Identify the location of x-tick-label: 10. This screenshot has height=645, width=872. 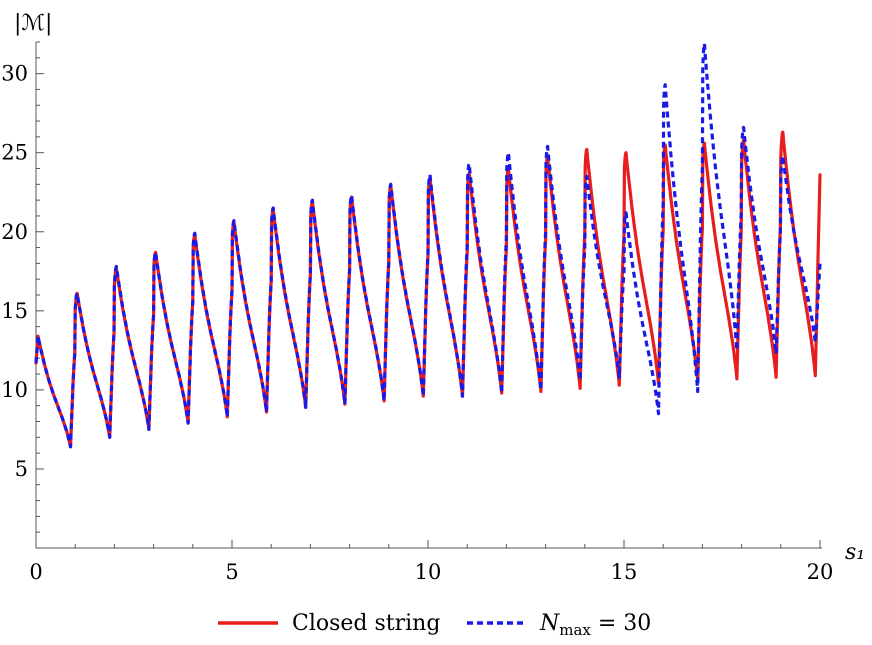
(428, 572).